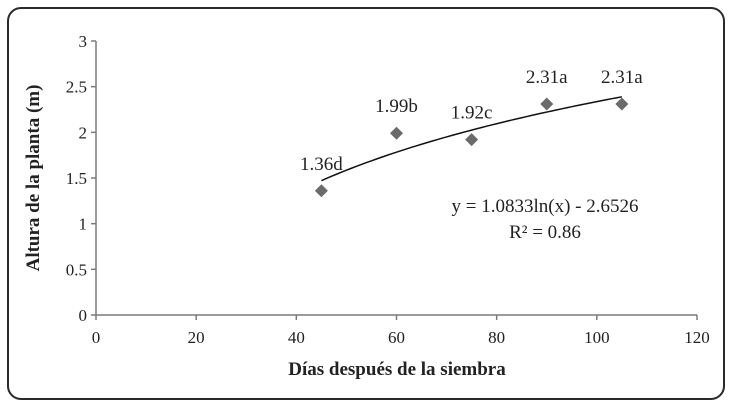 The width and height of the screenshot is (736, 410). I want to click on data-labels: 1.36d 1.99b 1.92c 2.31a 2.31a, so click(471, 121).